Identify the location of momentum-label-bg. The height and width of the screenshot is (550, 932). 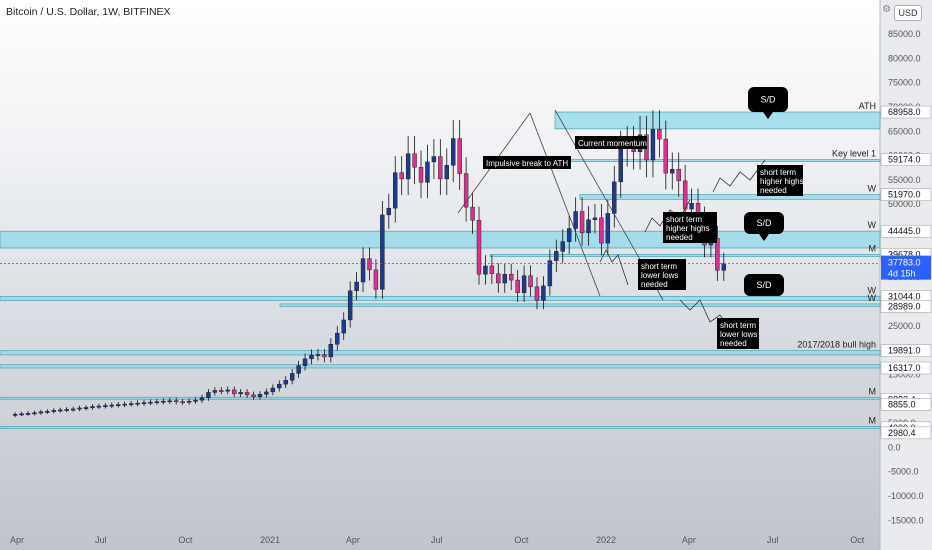
(611, 142).